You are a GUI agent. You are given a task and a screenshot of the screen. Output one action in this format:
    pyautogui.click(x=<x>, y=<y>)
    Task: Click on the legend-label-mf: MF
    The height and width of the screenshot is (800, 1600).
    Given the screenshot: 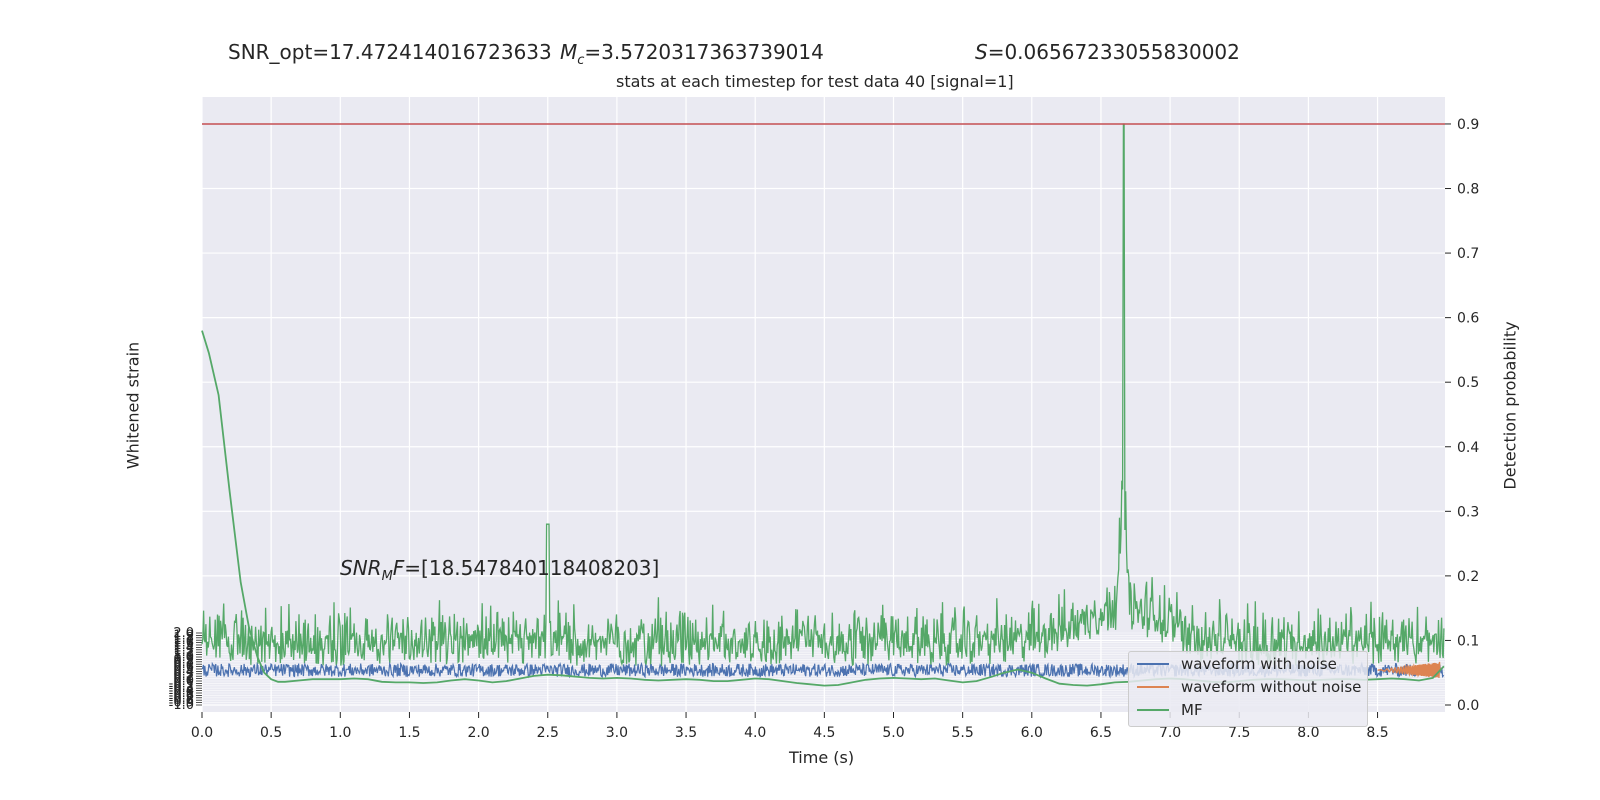 What is the action you would take?
    pyautogui.click(x=1192, y=710)
    